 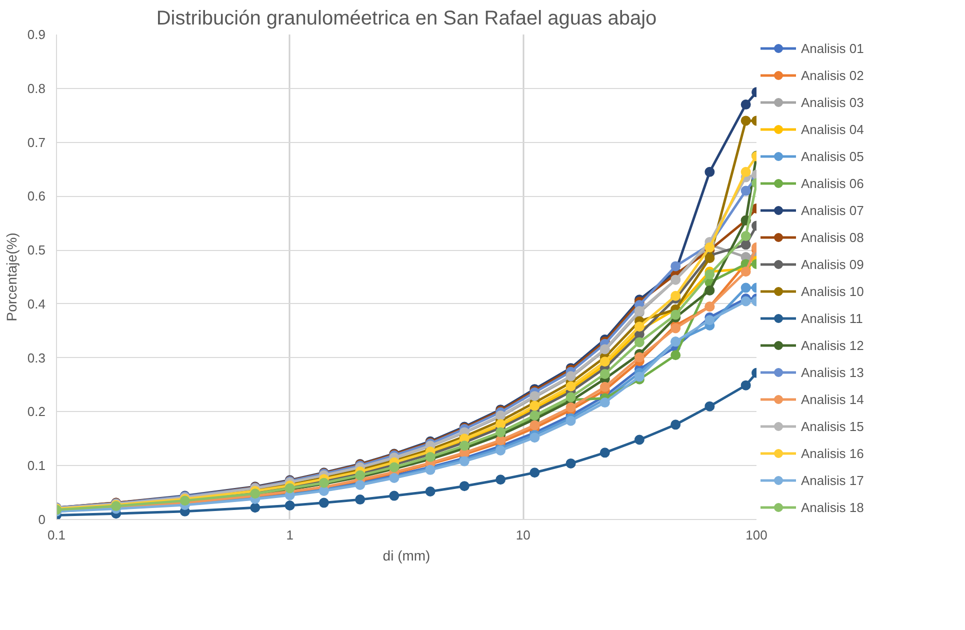 I want to click on y-tick-label: 0, so click(x=42, y=519).